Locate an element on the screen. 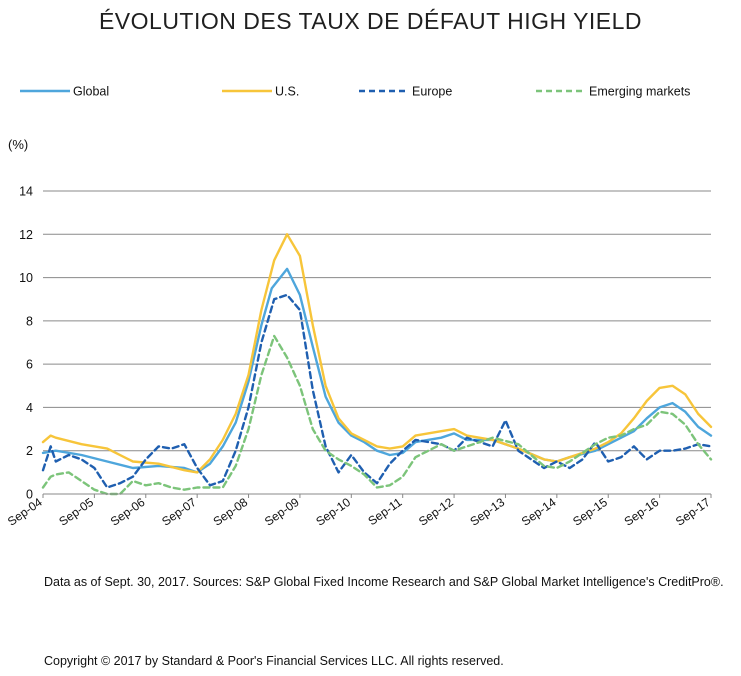 This screenshot has height=676, width=741. x-tick-label: Sep-06 is located at coordinates (128, 512).